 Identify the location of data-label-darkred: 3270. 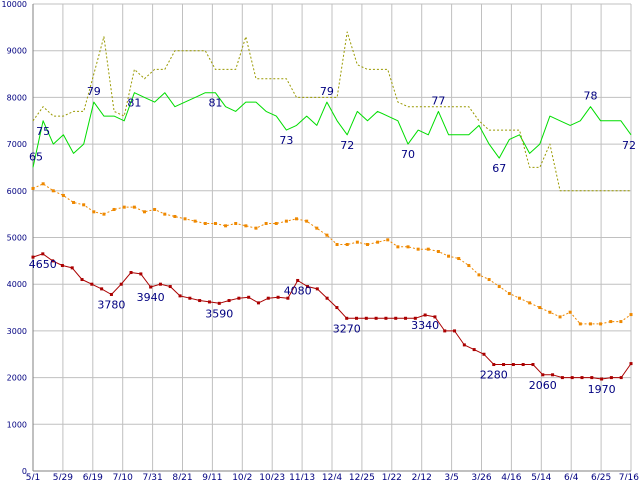
(347, 328).